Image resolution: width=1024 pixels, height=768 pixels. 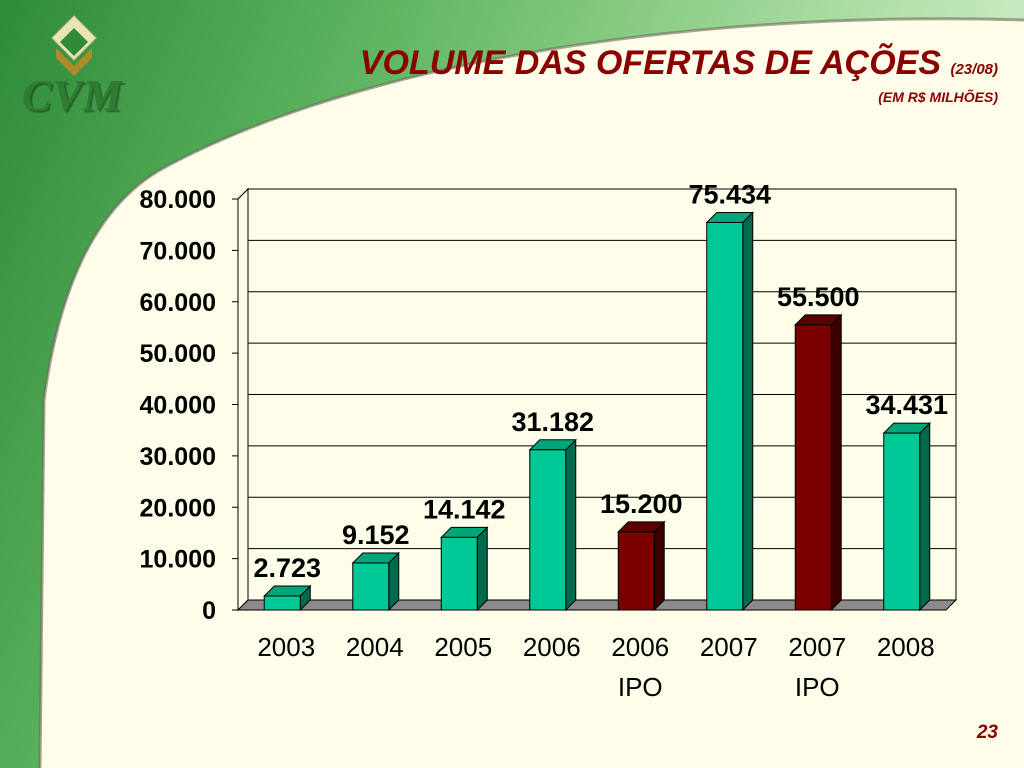 I want to click on slide-title: VOLUME DAS OFERTAS DE AÇÕES (23/08), so click(x=679, y=63).